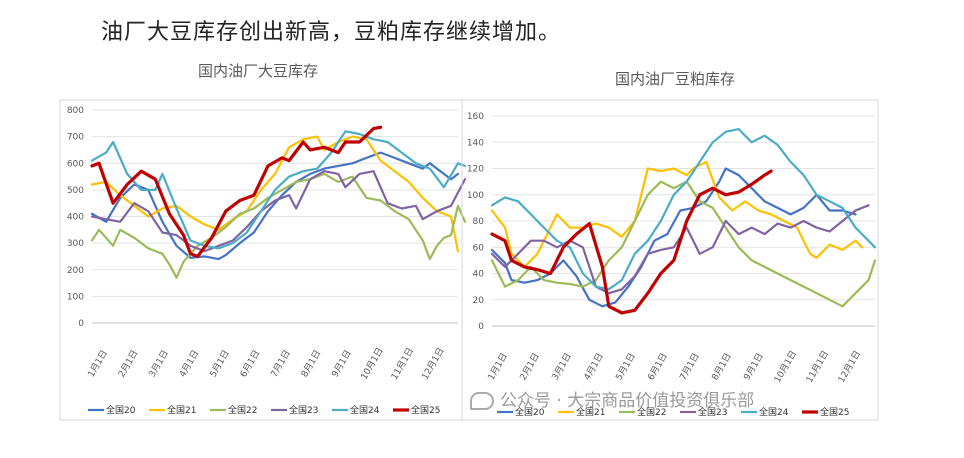 The image size is (964, 458). What do you see at coordinates (675, 79) in the screenshot?
I see `chart-title: 国内油厂豆粕库存` at bounding box center [675, 79].